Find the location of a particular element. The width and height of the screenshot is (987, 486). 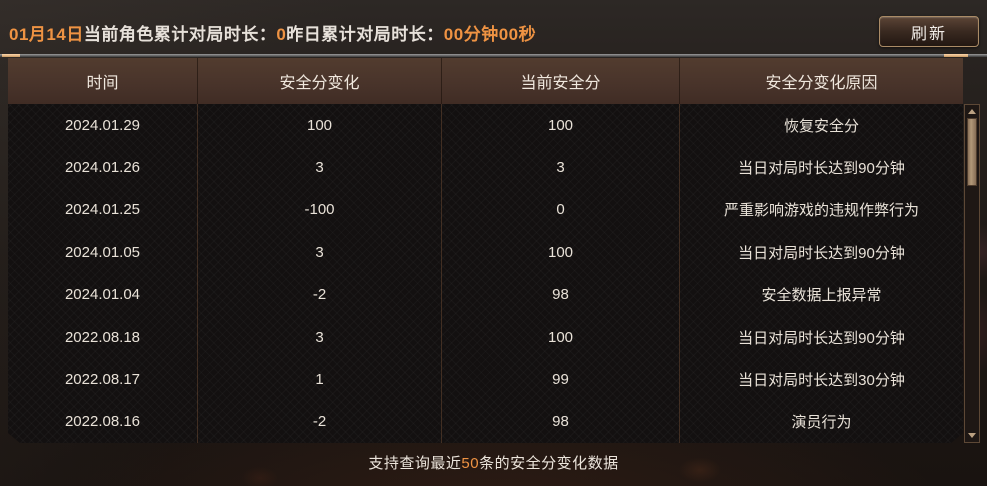

table-row: 2022.08.16 -2 98 演员行为 is located at coordinates (485, 422).